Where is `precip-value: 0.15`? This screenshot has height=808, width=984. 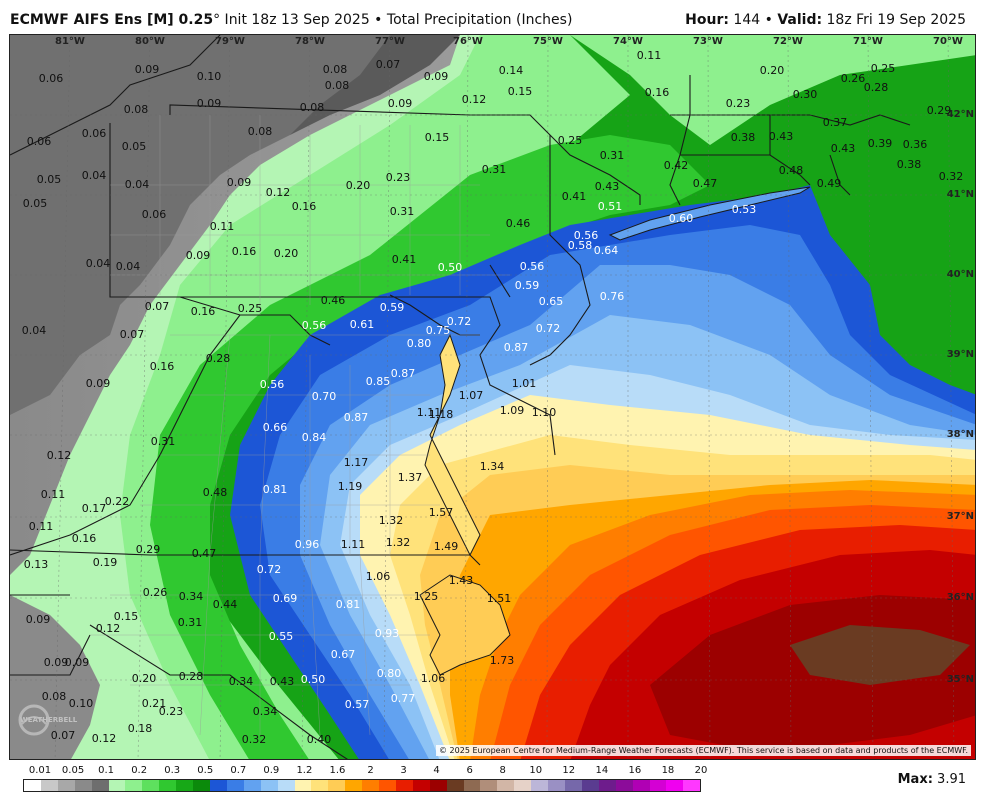 precip-value: 0.15 is located at coordinates (126, 616).